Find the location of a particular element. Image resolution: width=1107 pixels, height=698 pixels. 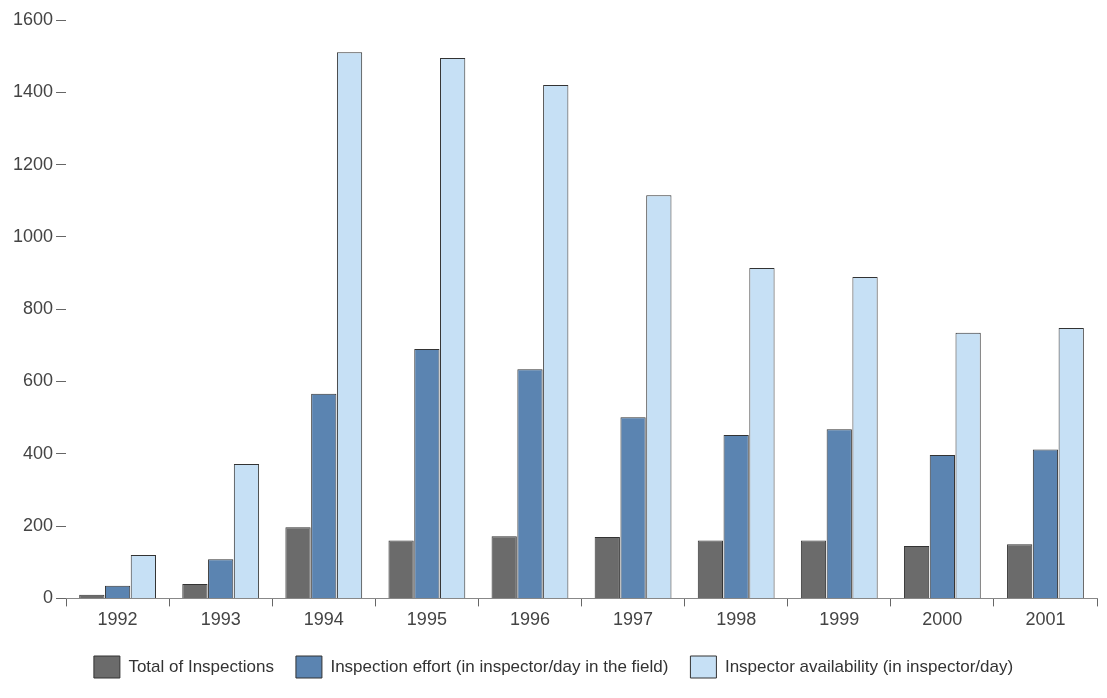

y-tick-label: 400 is located at coordinates (38, 452).